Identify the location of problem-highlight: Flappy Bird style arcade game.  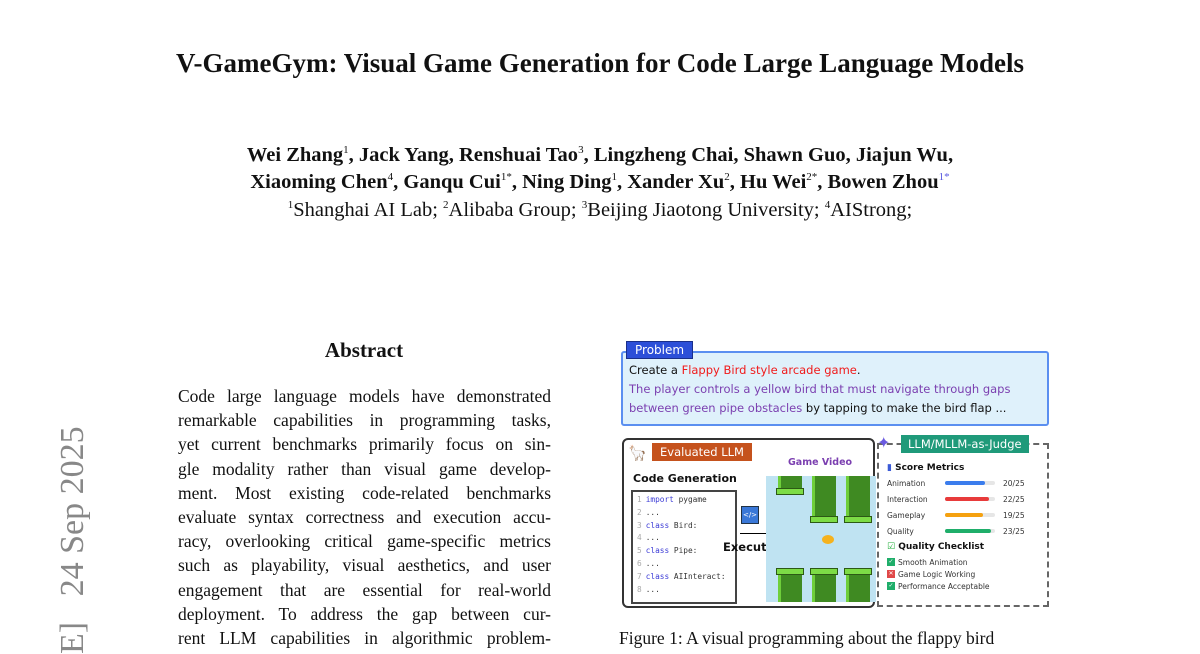
(769, 370).